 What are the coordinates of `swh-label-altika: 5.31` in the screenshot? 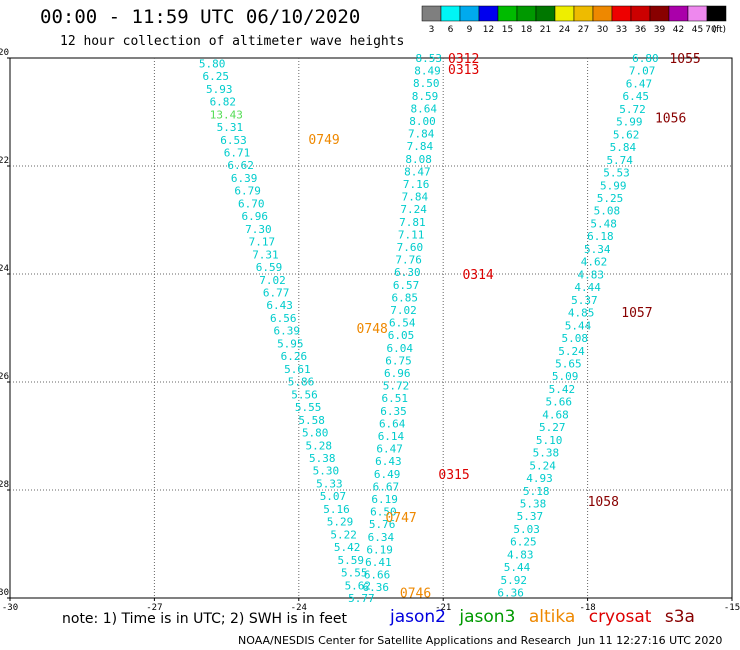 It's located at (230, 127).